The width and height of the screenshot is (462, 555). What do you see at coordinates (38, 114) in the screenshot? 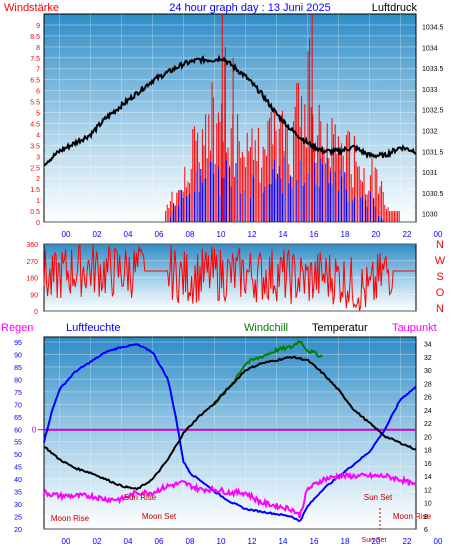
I see `top-left-tick-label: 5` at bounding box center [38, 114].